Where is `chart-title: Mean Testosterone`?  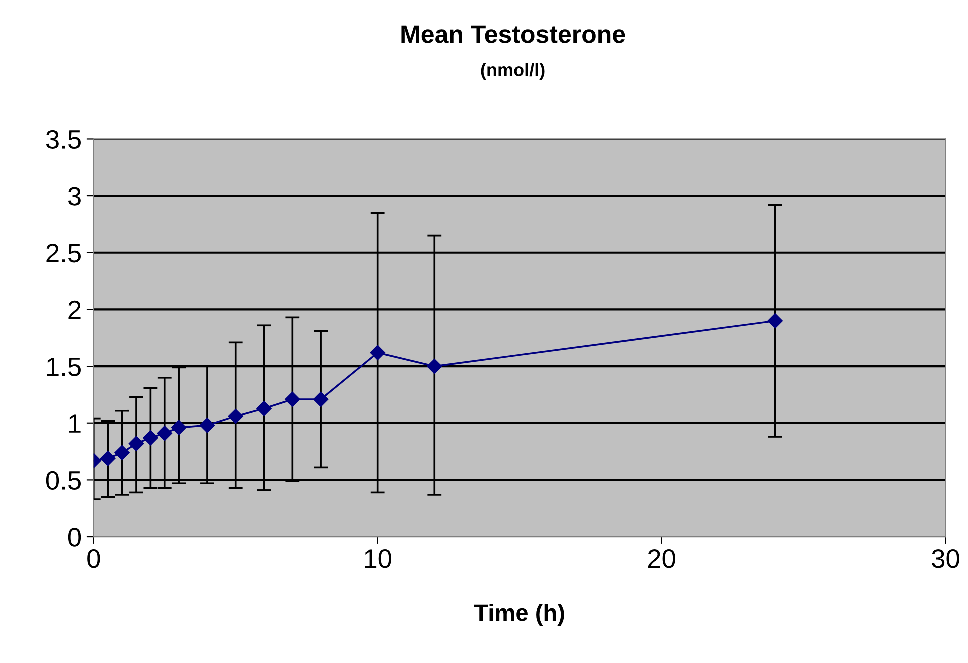 chart-title: Mean Testosterone is located at coordinates (514, 35).